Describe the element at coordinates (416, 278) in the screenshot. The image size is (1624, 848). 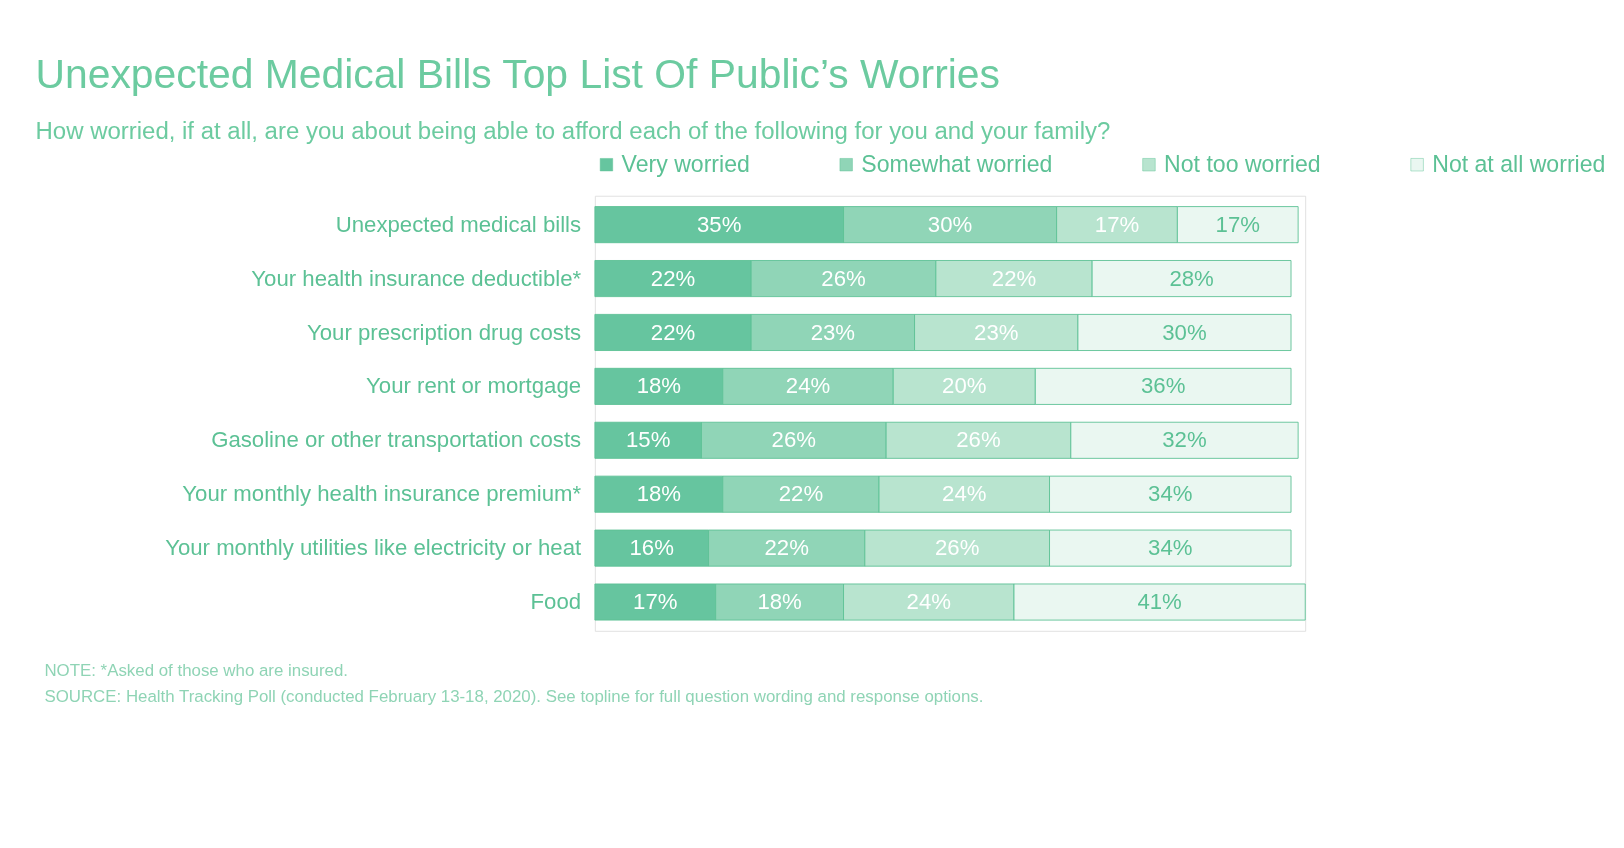
I see `y-tick-label: Your health insurance deductible*` at that location.